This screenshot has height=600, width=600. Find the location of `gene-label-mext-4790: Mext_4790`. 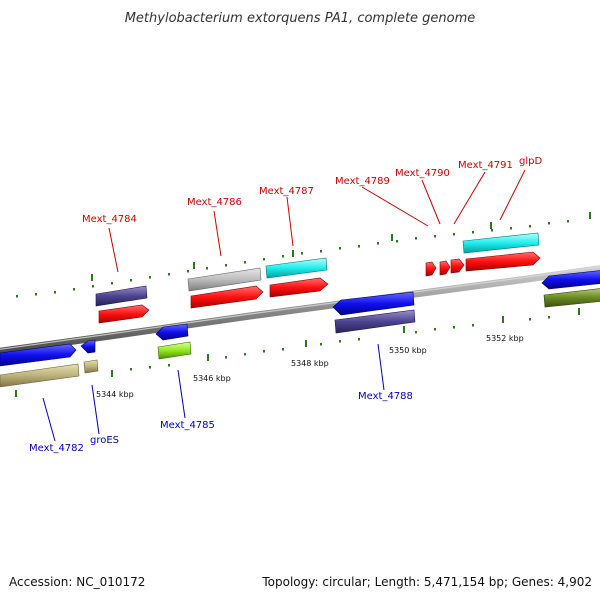

gene-label-mext-4790: Mext_4790 is located at coordinates (422, 173).